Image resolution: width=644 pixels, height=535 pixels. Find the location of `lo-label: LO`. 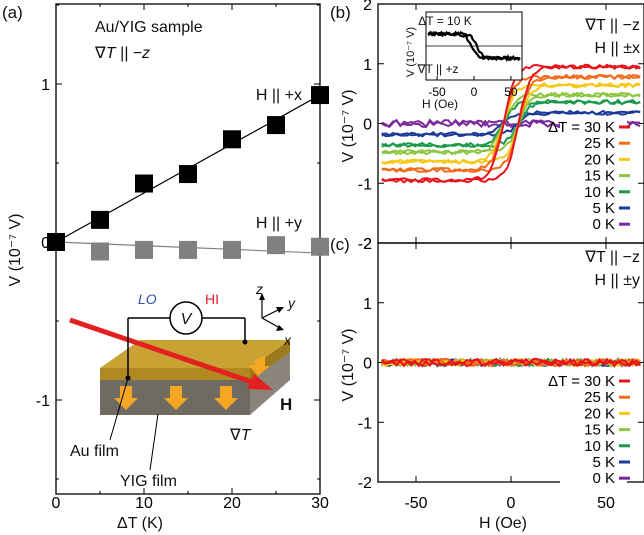

lo-label: LO is located at coordinates (147, 299).